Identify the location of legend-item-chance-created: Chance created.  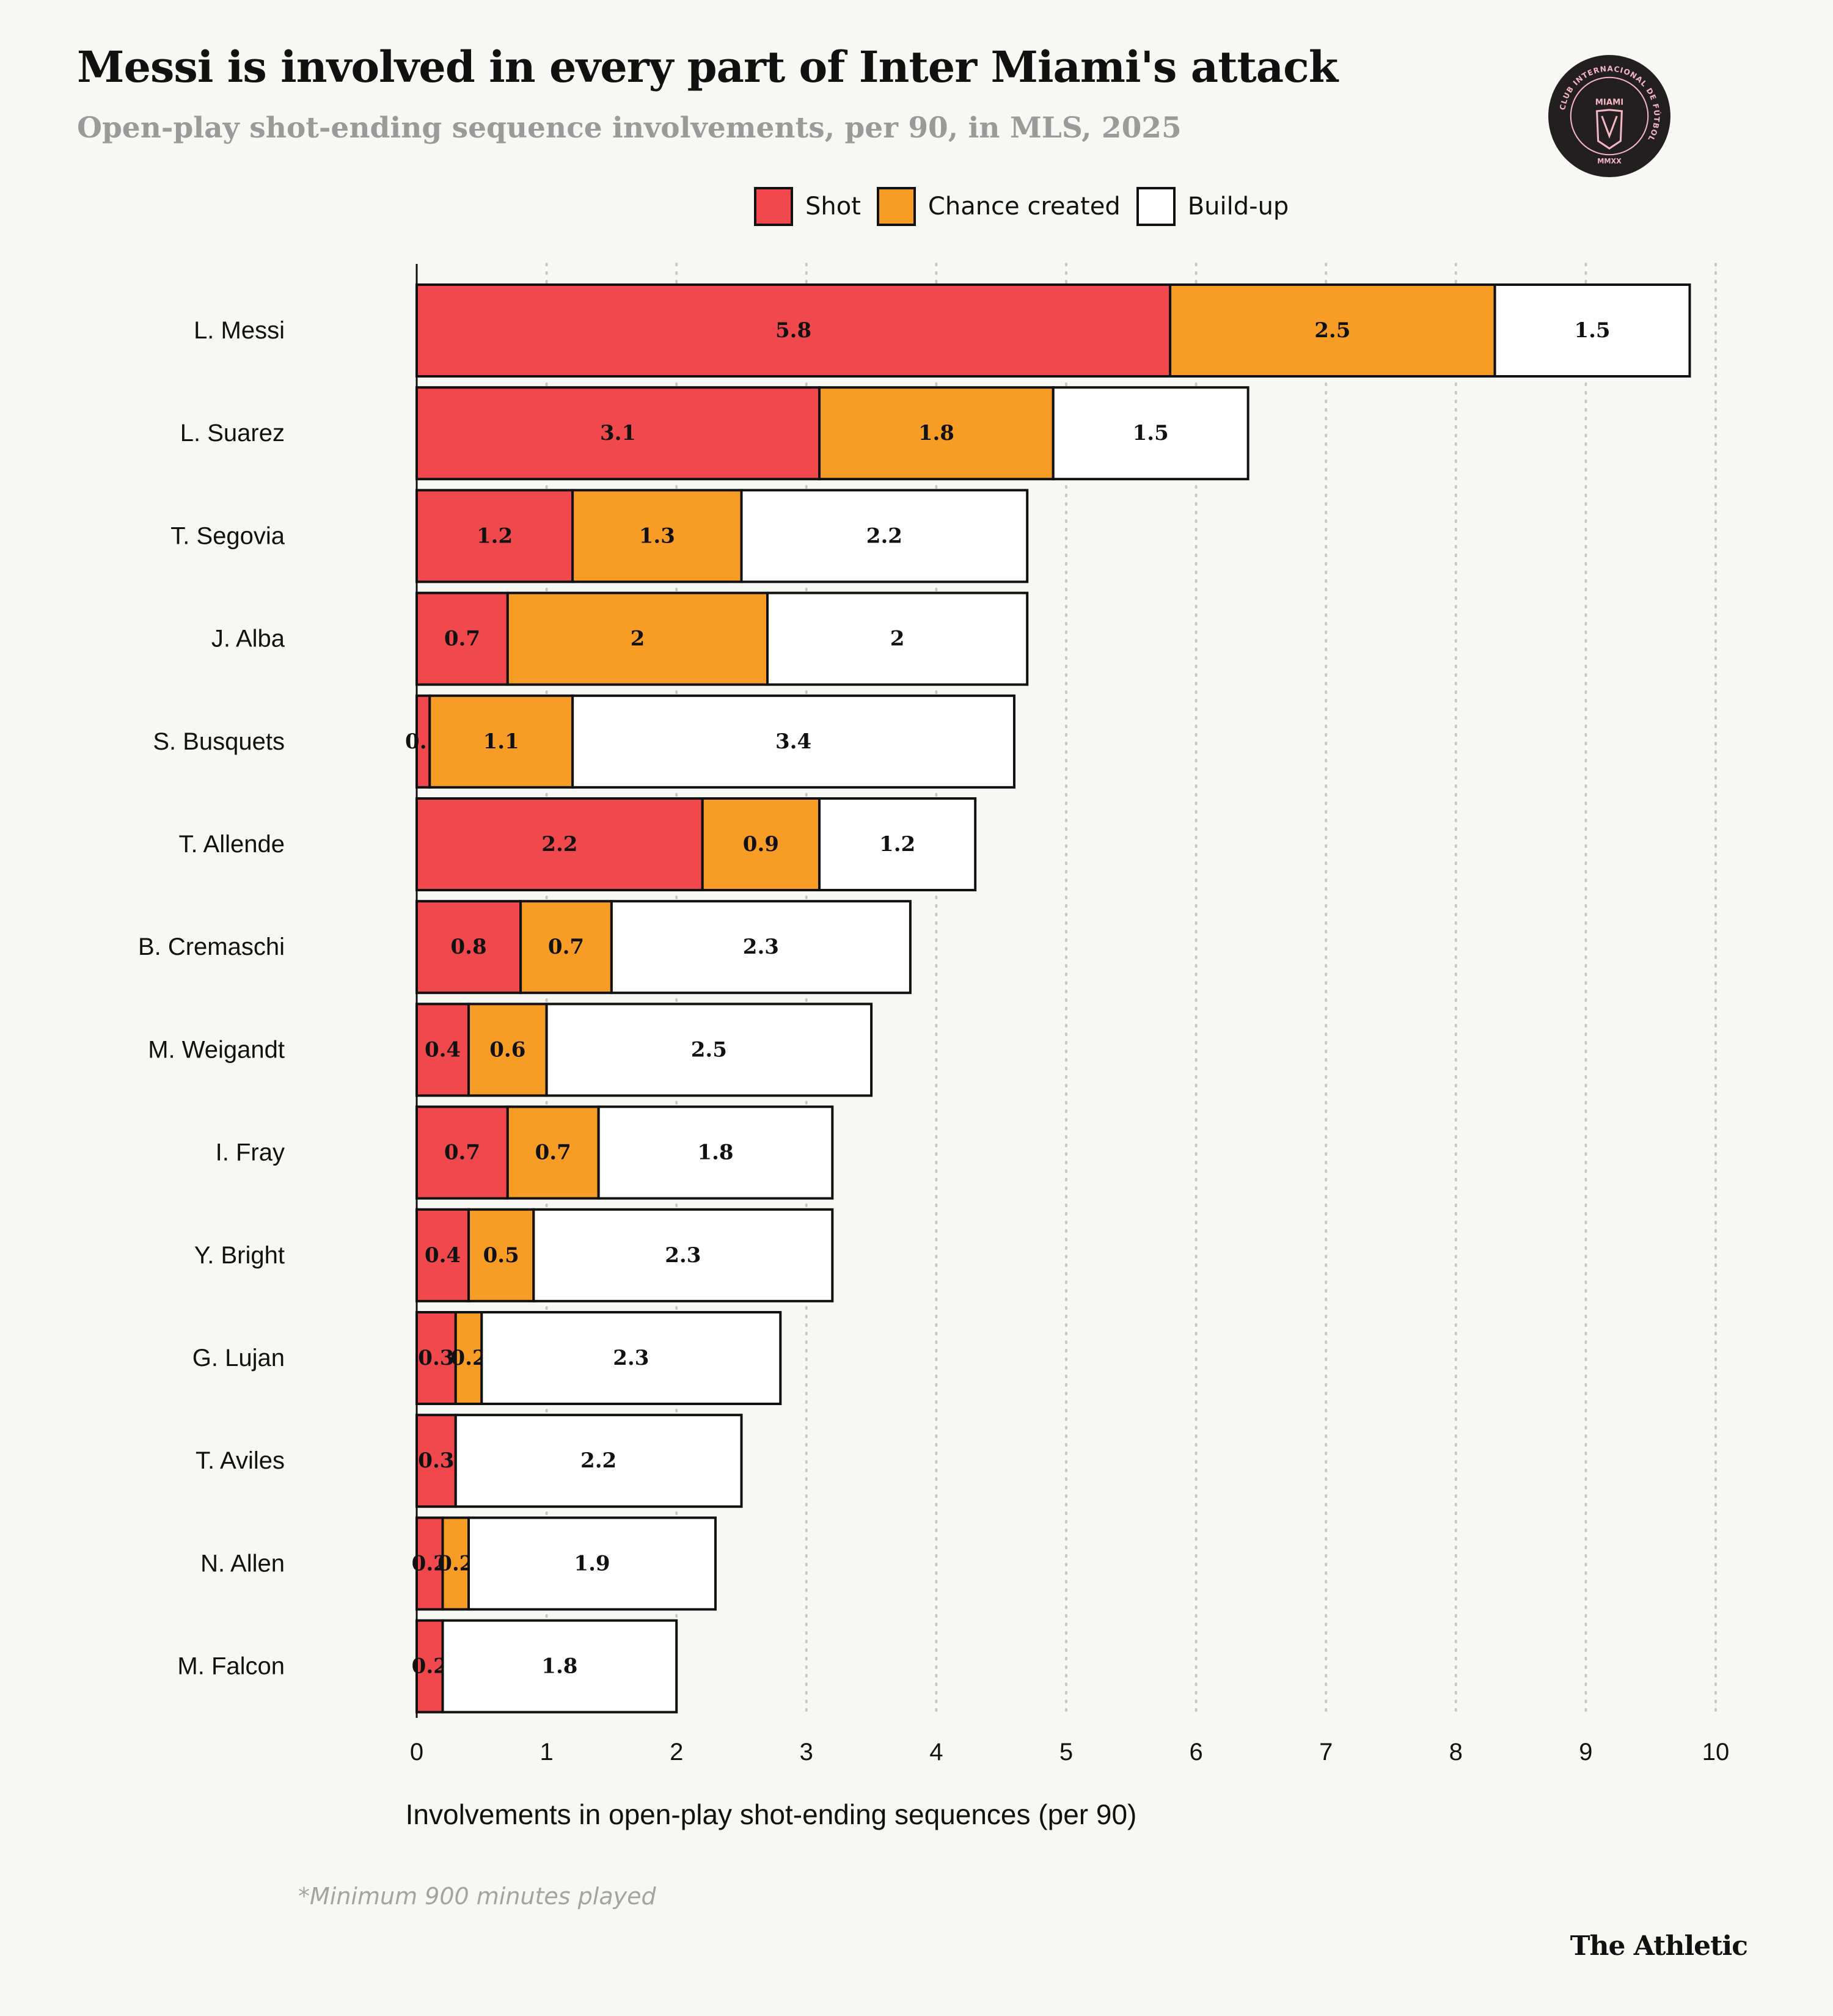
(998, 206).